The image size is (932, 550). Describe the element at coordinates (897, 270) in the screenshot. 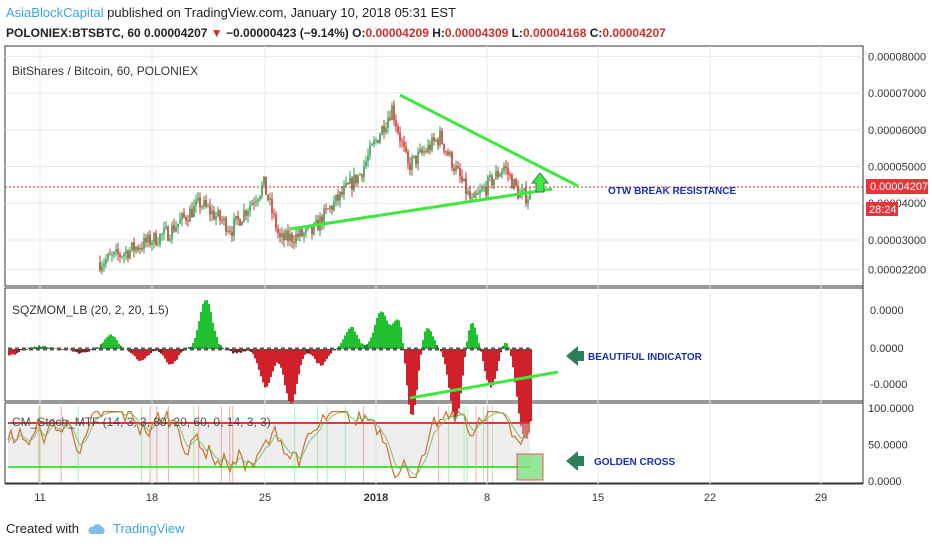

I see `price-tick-label: 0.00002200` at that location.